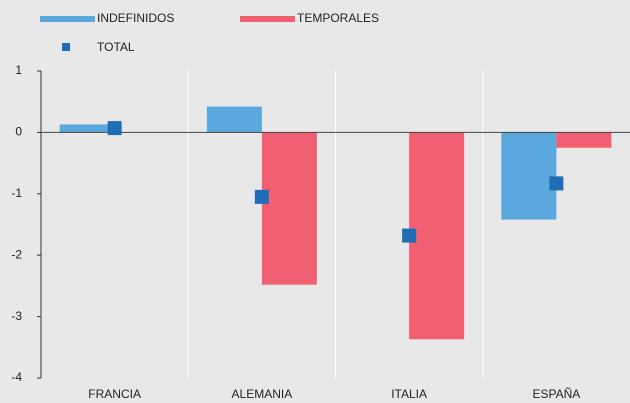 Image resolution: width=630 pixels, height=403 pixels. What do you see at coordinates (262, 394) in the screenshot?
I see `x-tick-label: ALEMANIA` at bounding box center [262, 394].